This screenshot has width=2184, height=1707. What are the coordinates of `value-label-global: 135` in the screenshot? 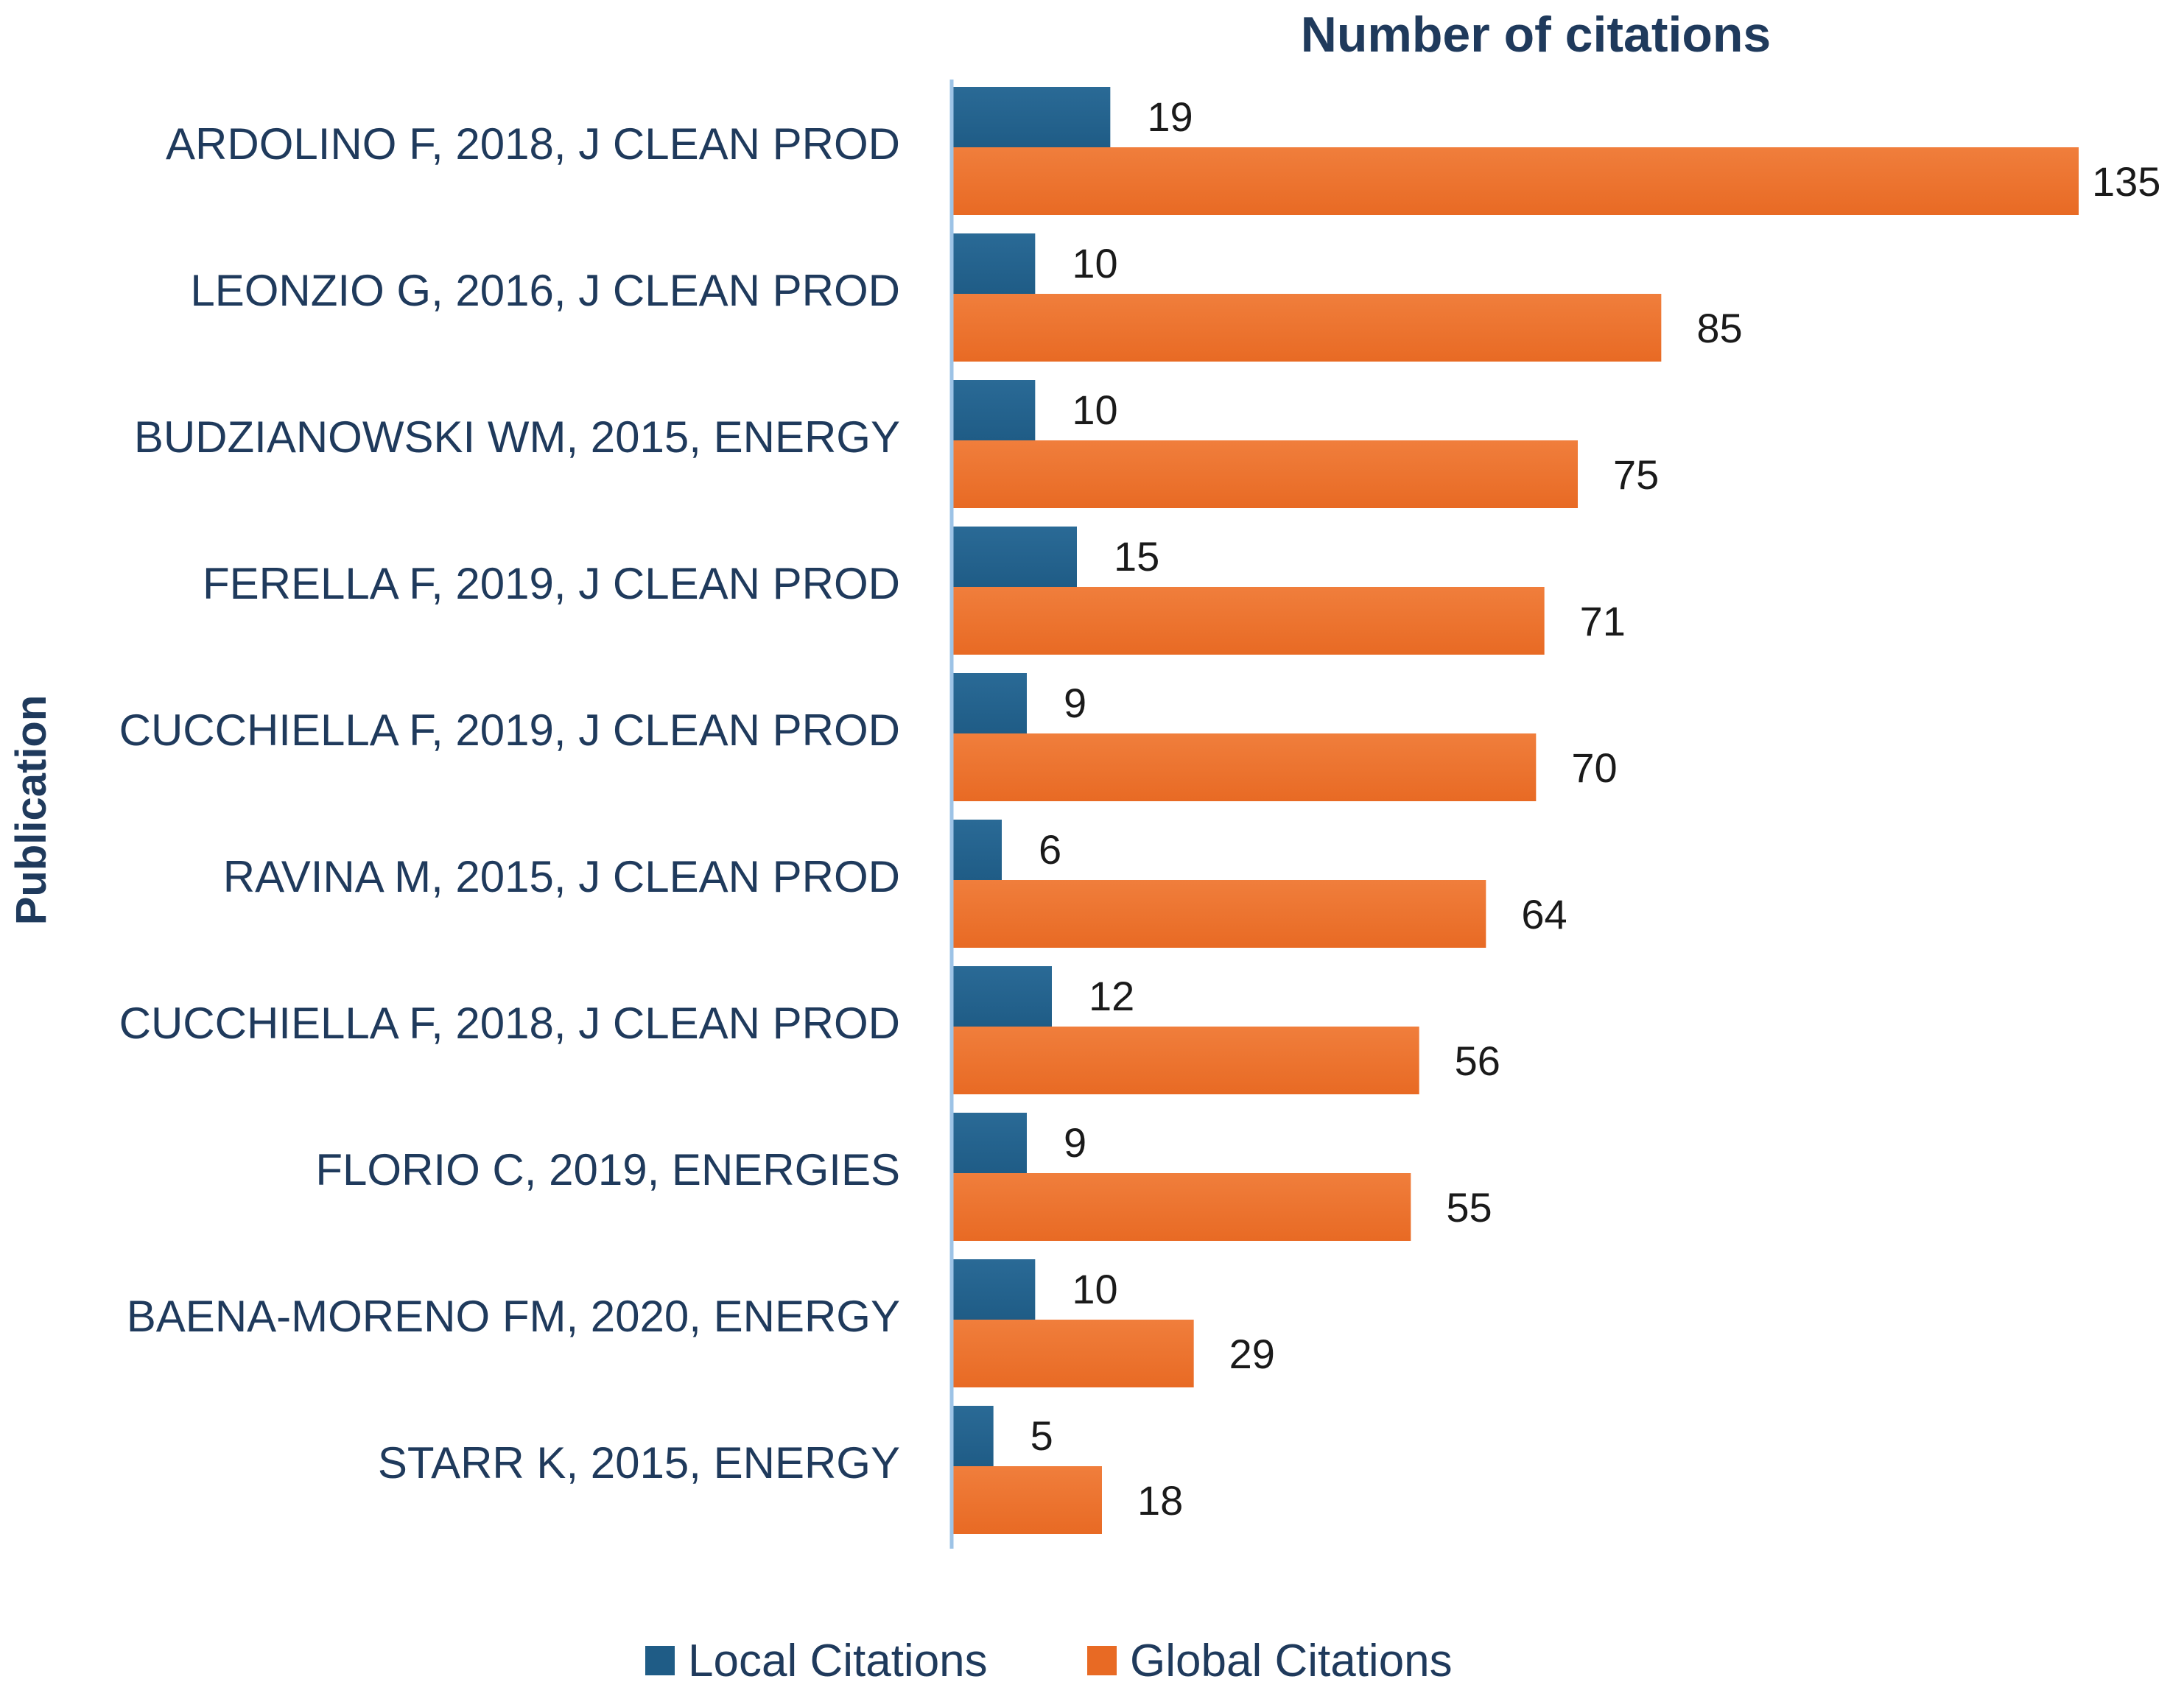 It's located at (2126, 181).